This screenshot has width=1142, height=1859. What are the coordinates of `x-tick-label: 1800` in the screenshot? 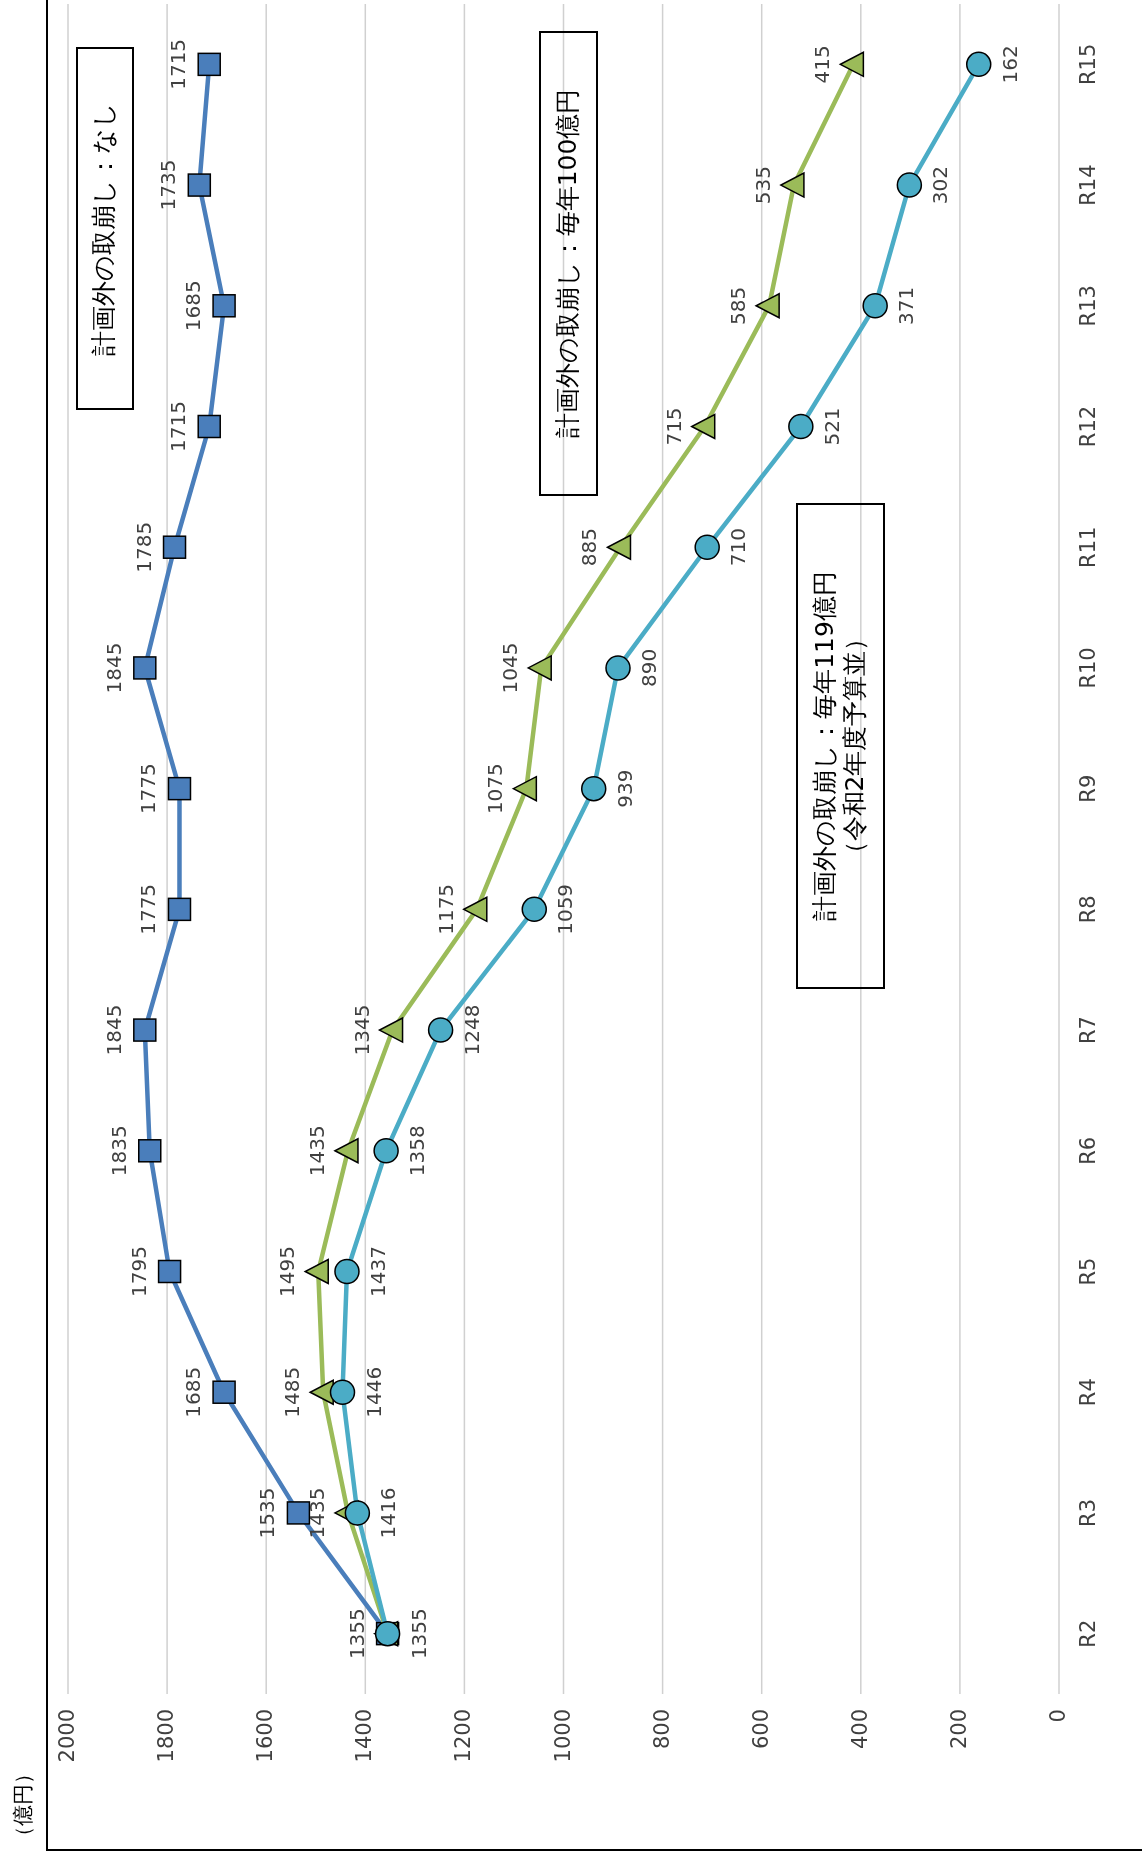 It's located at (166, 1736).